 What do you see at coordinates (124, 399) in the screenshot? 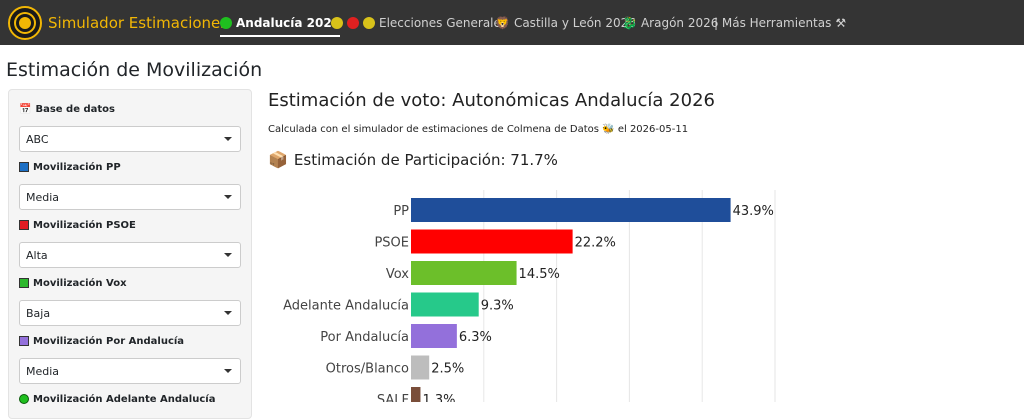
I see `field-label: Movilización Adelante Andalucía` at bounding box center [124, 399].